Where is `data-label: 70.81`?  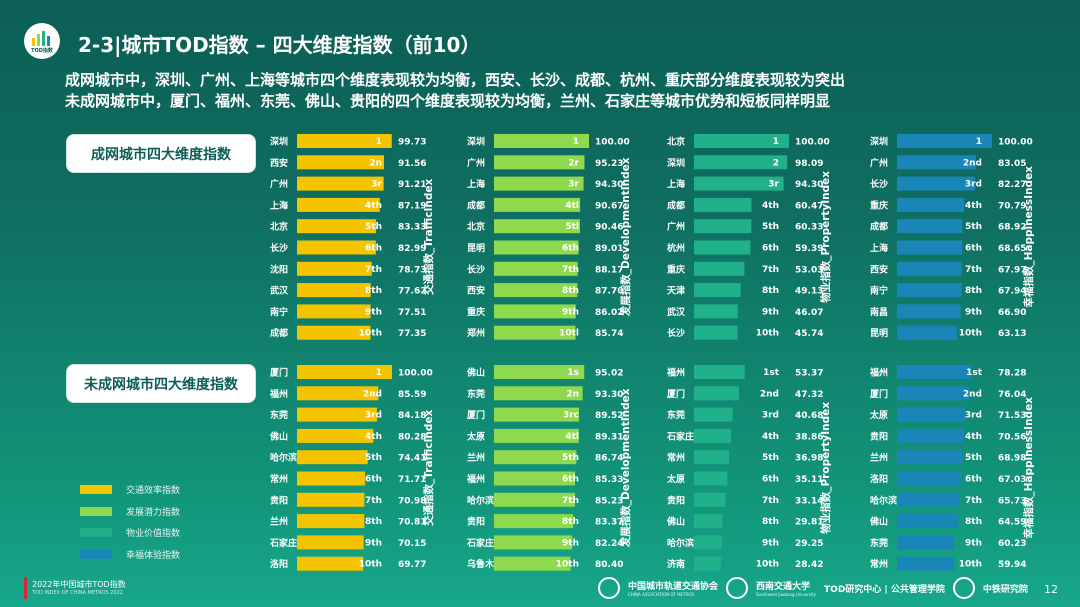
data-label: 70.81 is located at coordinates (412, 523).